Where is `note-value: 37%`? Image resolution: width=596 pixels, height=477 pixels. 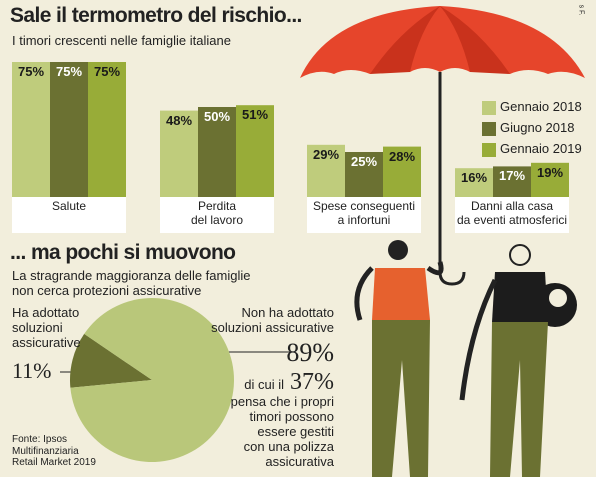 note-value: 37% is located at coordinates (312, 382).